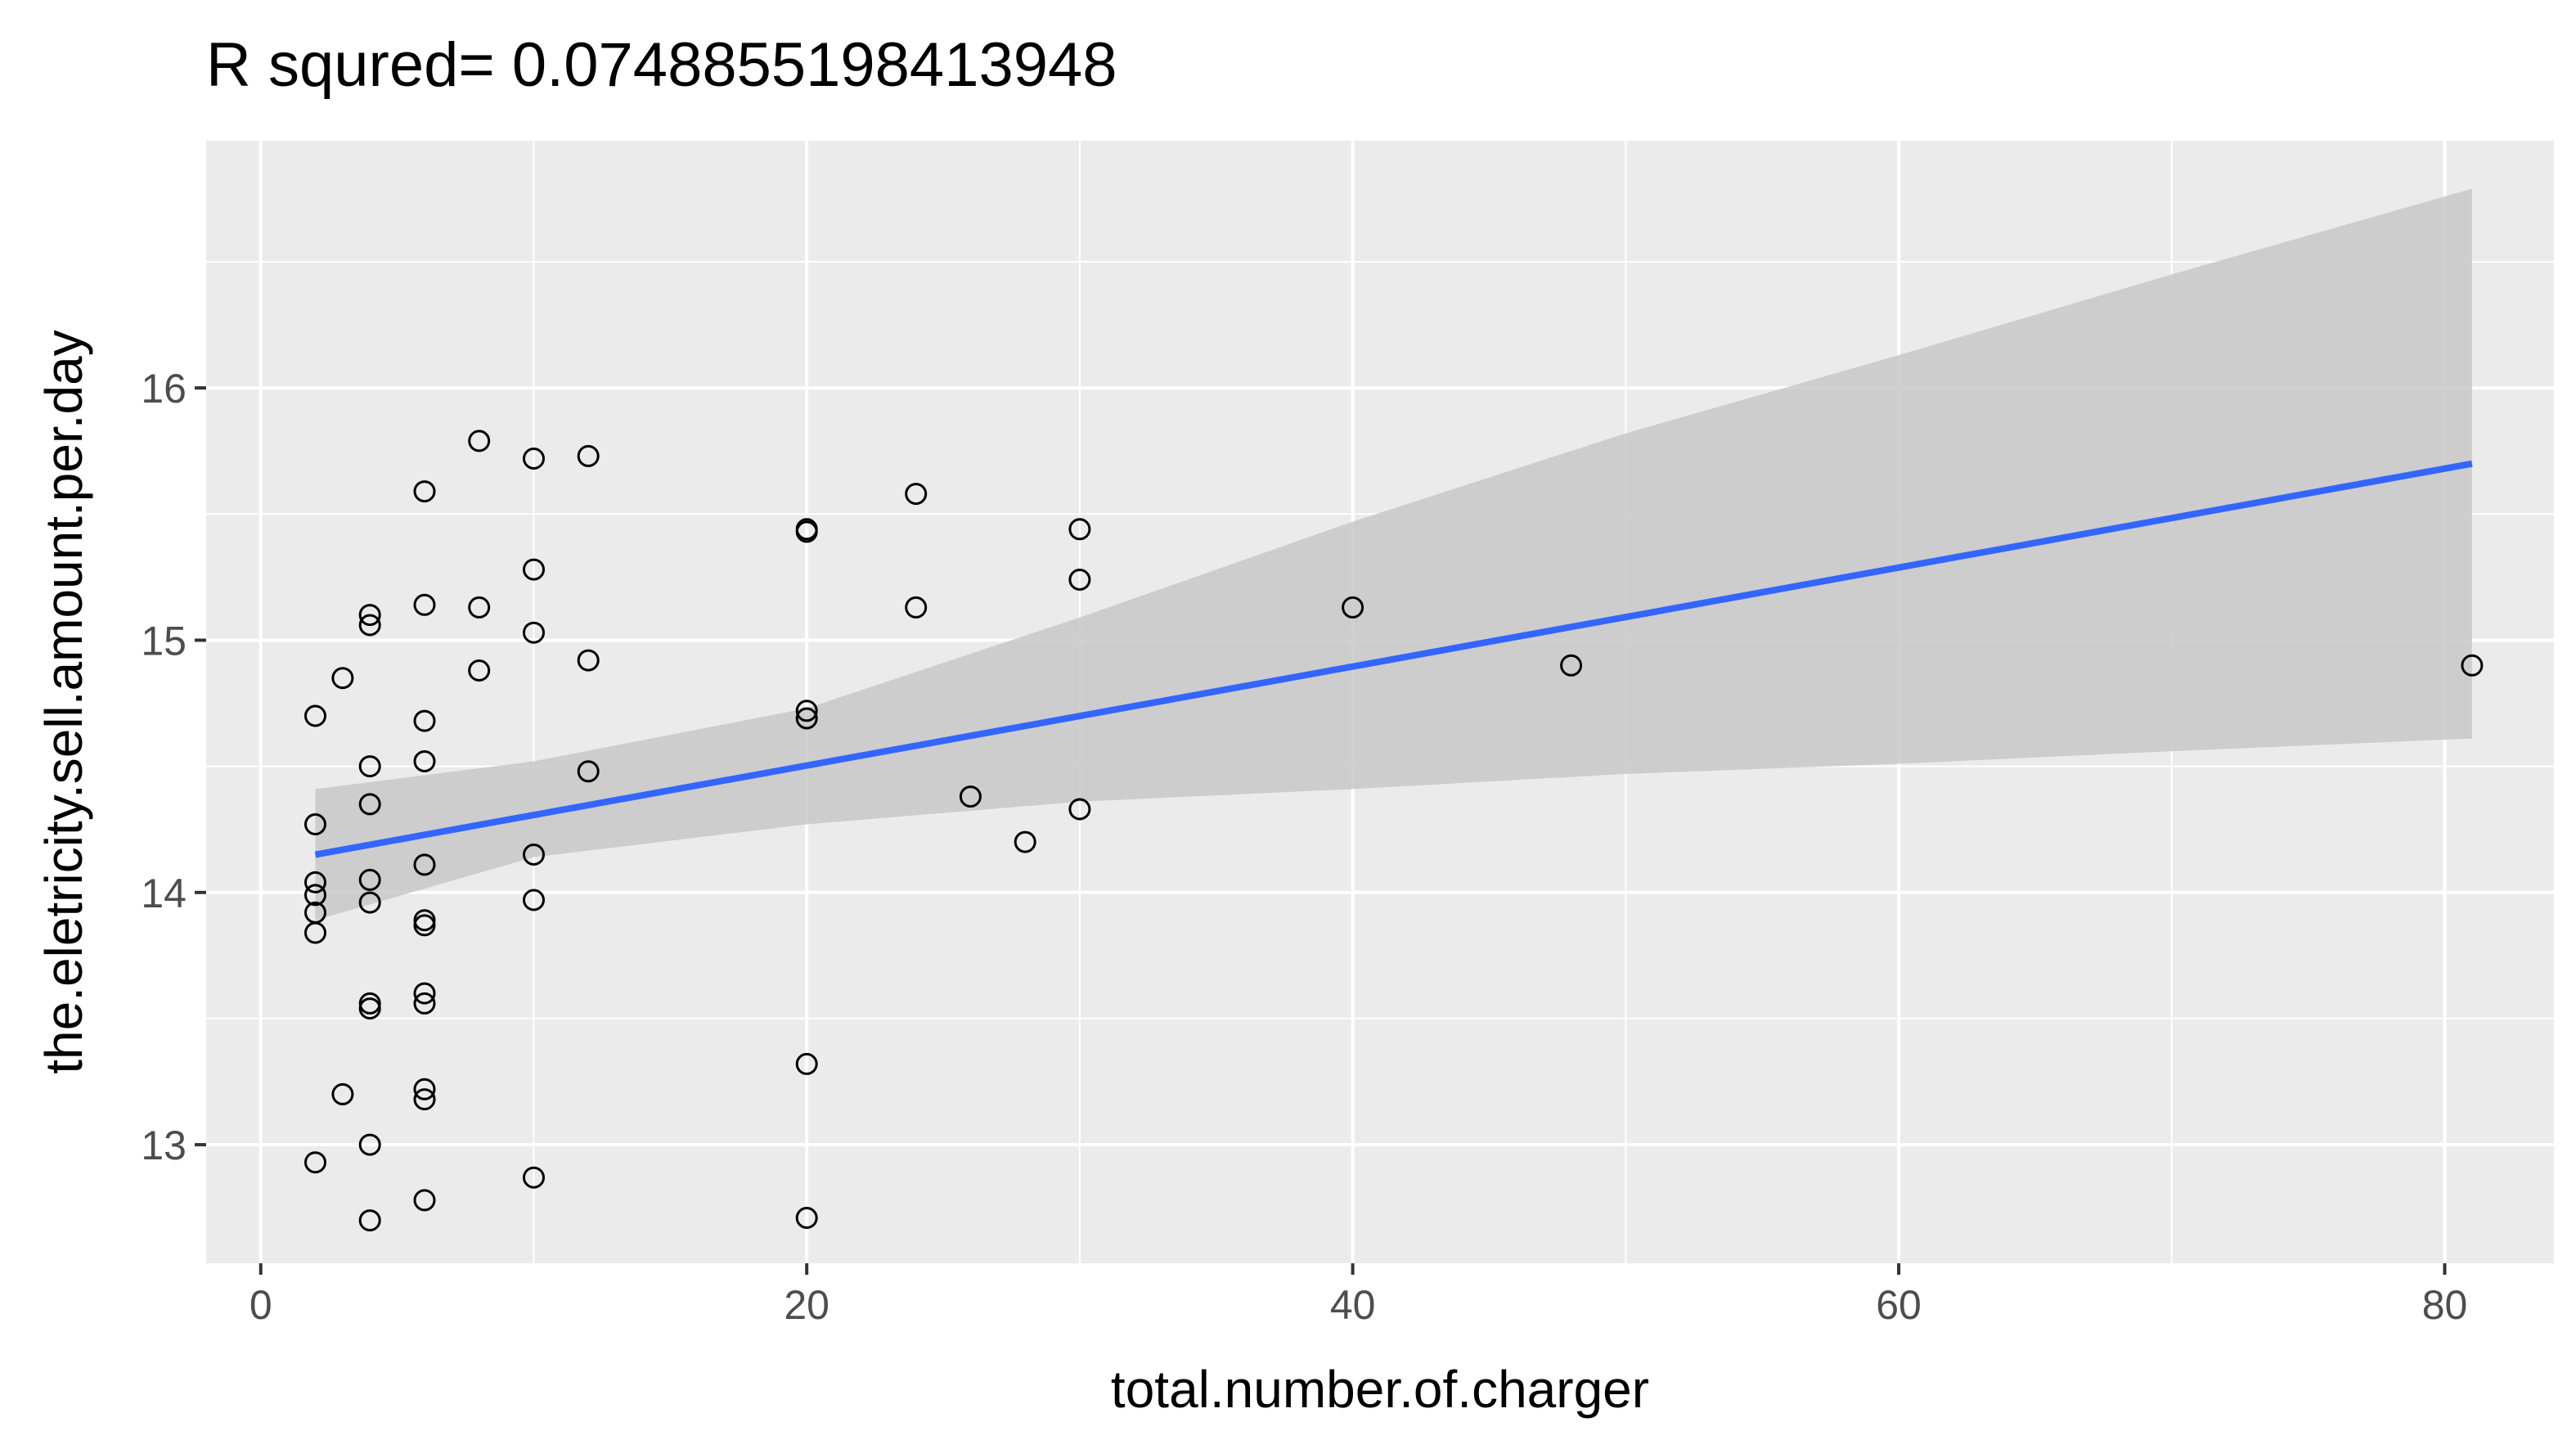 The height and width of the screenshot is (1449, 2576). What do you see at coordinates (164, 894) in the screenshot?
I see `y-tick-label: 14` at bounding box center [164, 894].